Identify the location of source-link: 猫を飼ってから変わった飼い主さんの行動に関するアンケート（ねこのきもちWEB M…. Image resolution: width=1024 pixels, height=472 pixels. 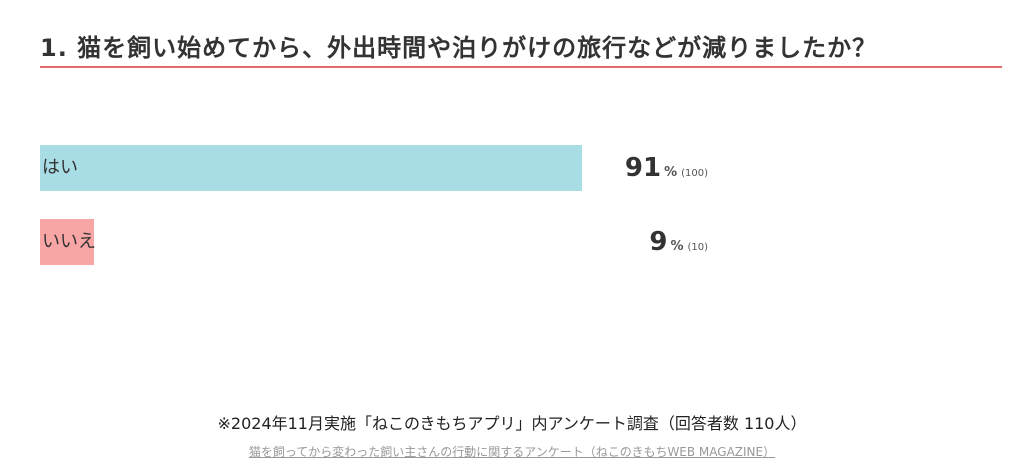
(512, 452).